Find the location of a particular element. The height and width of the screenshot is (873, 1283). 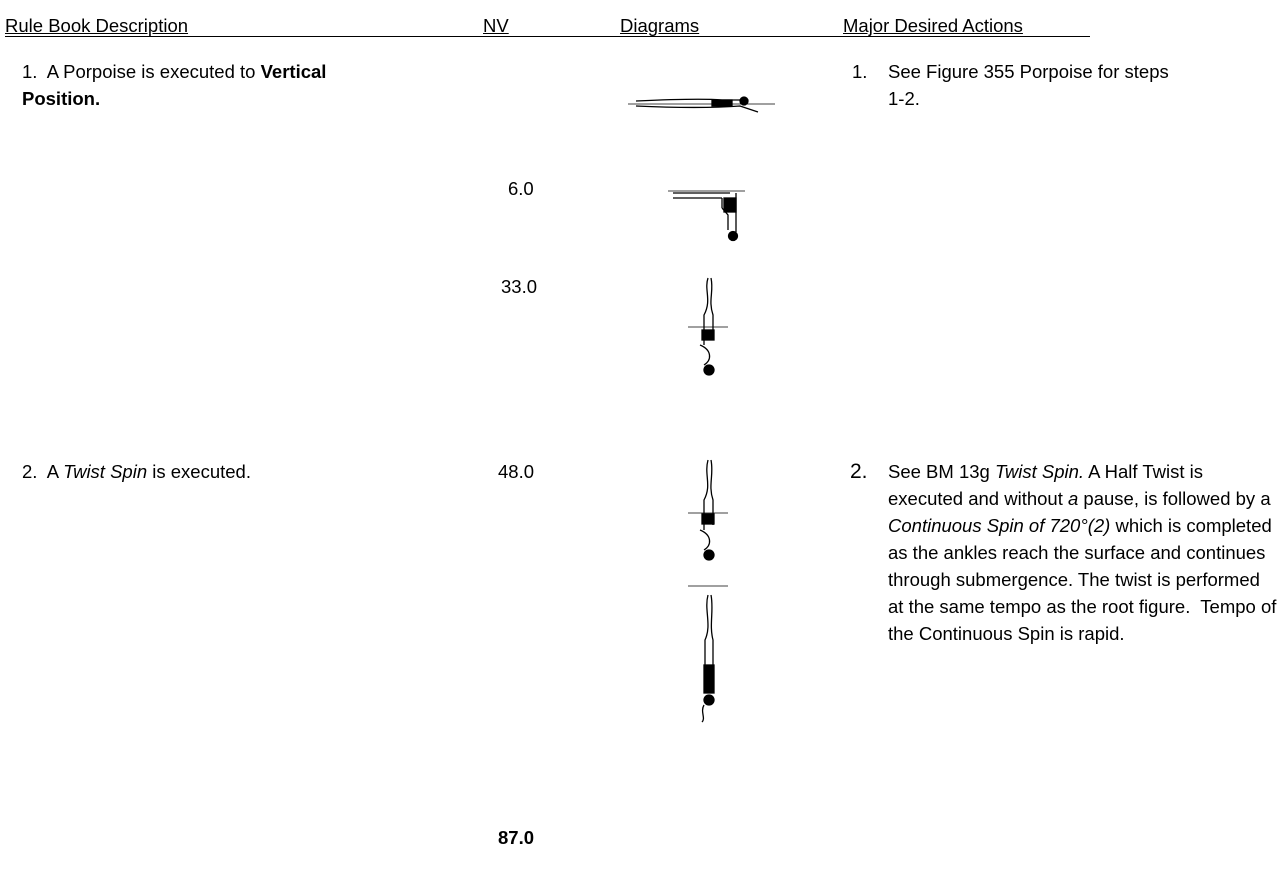

text-run: See Figure 355 Porpoise for steps 1-2. is located at coordinates (1031, 85).